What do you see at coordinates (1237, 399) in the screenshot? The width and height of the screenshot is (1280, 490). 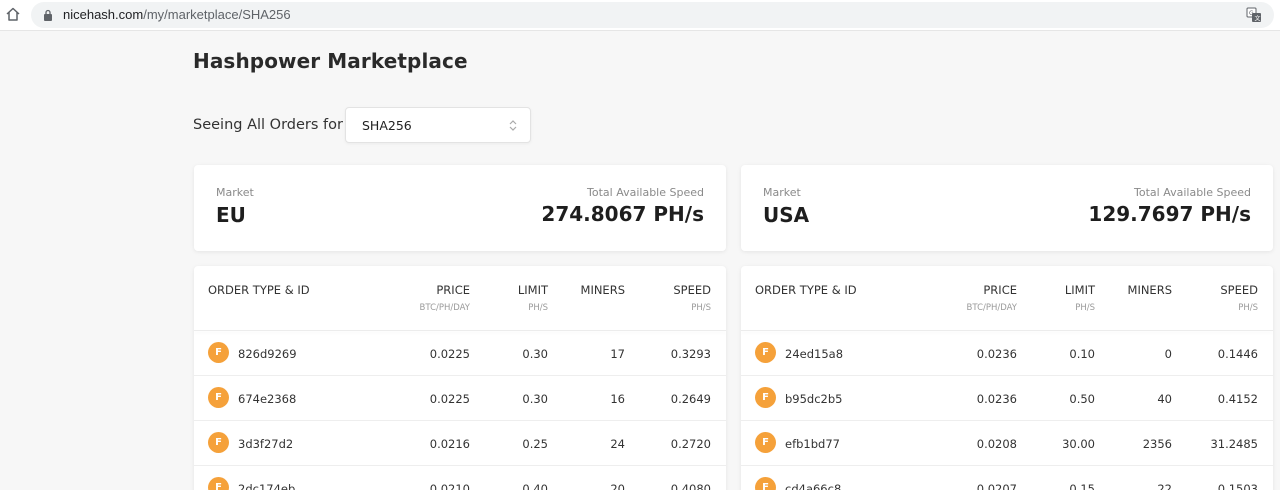 I see `order-speed: 0.4152` at bounding box center [1237, 399].